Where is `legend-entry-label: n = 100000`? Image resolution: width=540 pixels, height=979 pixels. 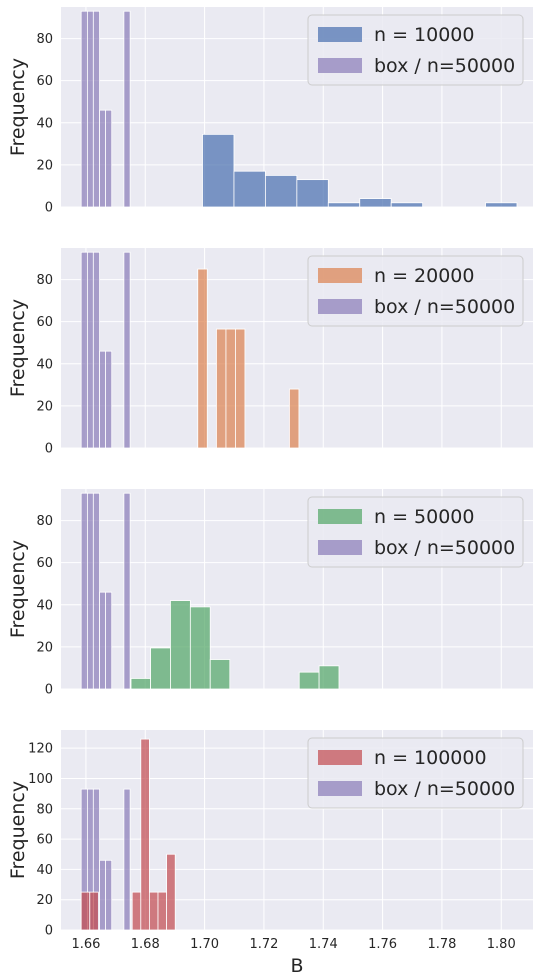
legend-entry-label: n = 100000 is located at coordinates (430, 758).